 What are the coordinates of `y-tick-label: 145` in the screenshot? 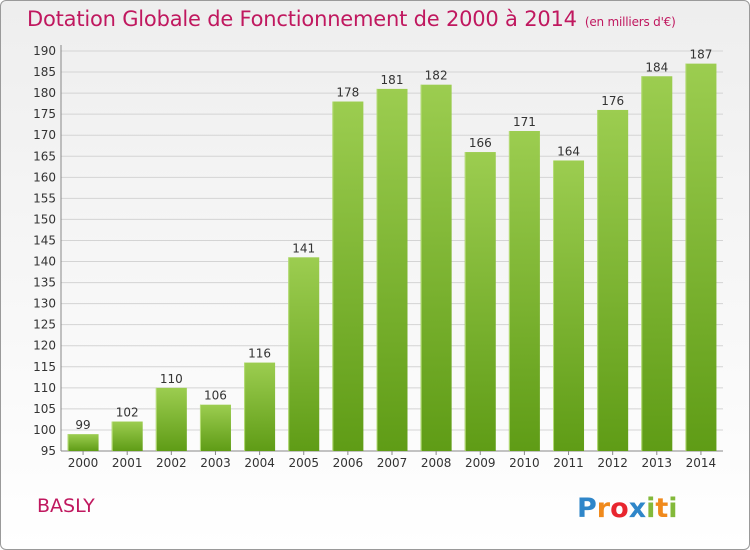 It's located at (44, 240).